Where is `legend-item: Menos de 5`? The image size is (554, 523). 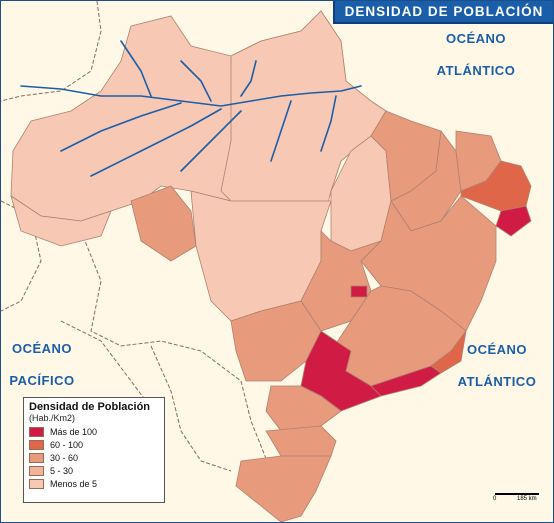 legend-item: Menos de 5 is located at coordinates (94, 483).